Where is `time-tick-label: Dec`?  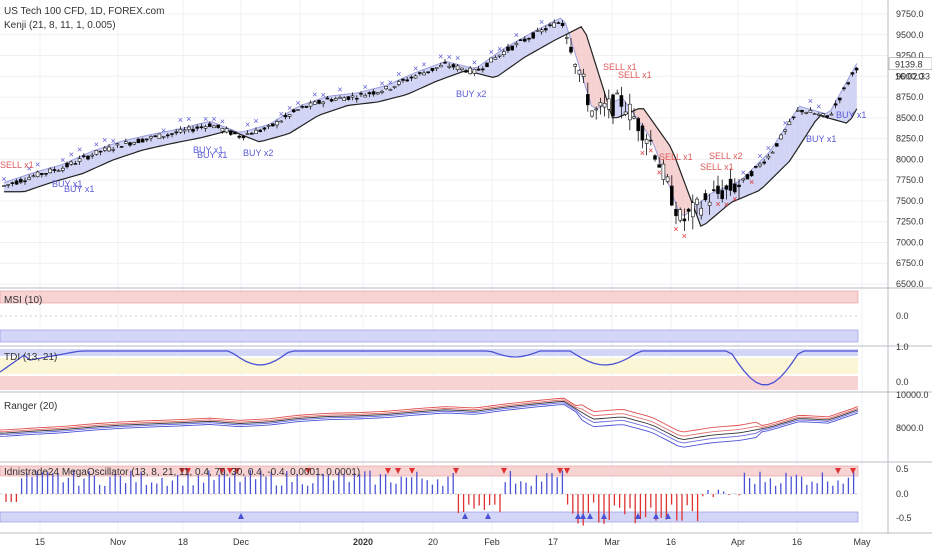 time-tick-label: Dec is located at coordinates (241, 542).